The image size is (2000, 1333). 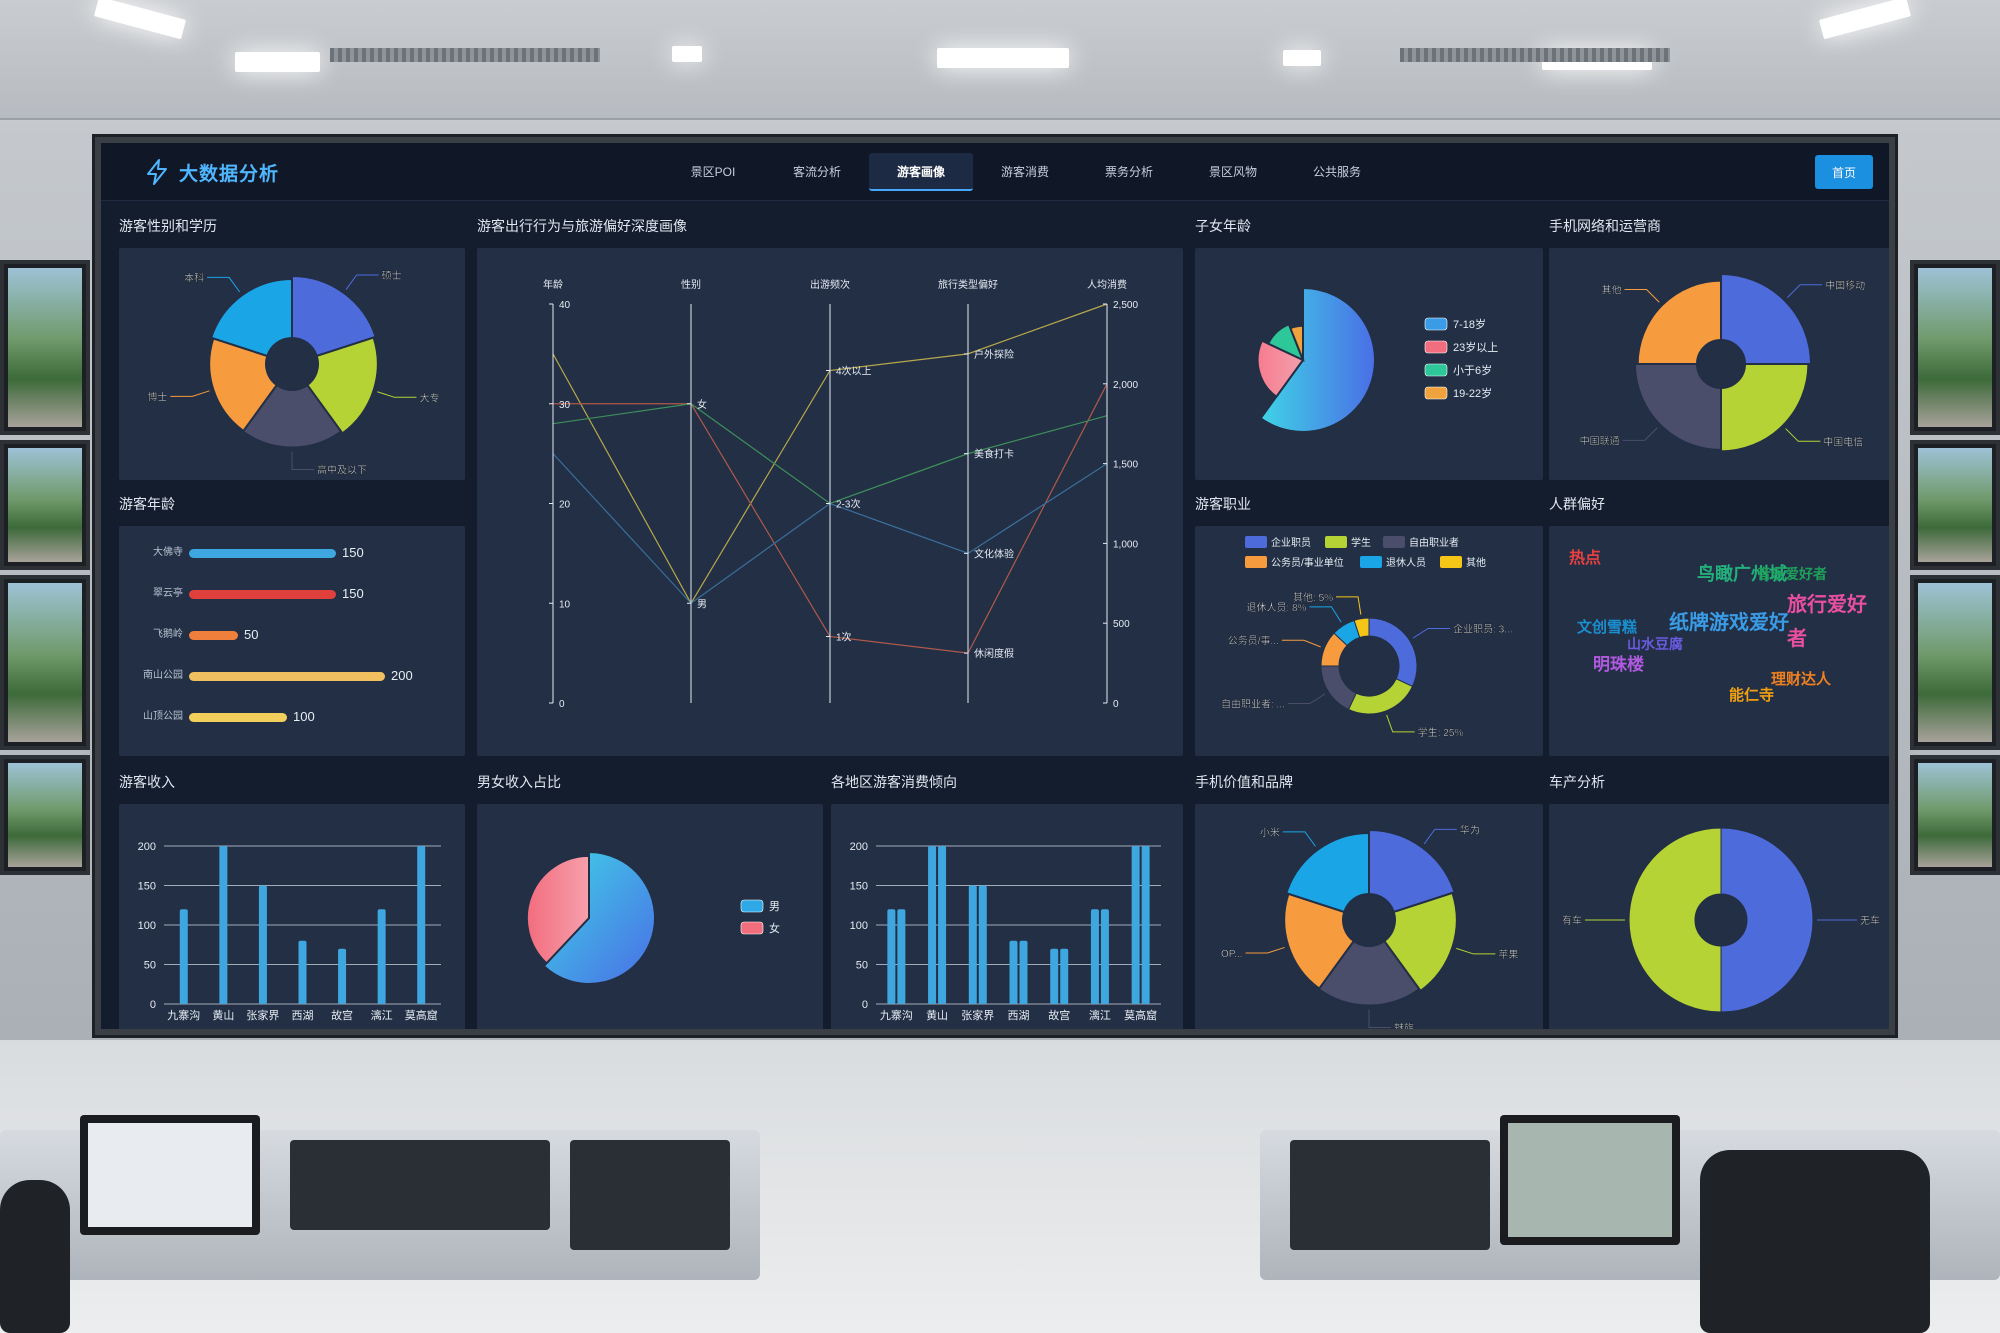 What do you see at coordinates (292, 717) in the screenshot?
I see `age-bar-row: 山顶公园 100` at bounding box center [292, 717].